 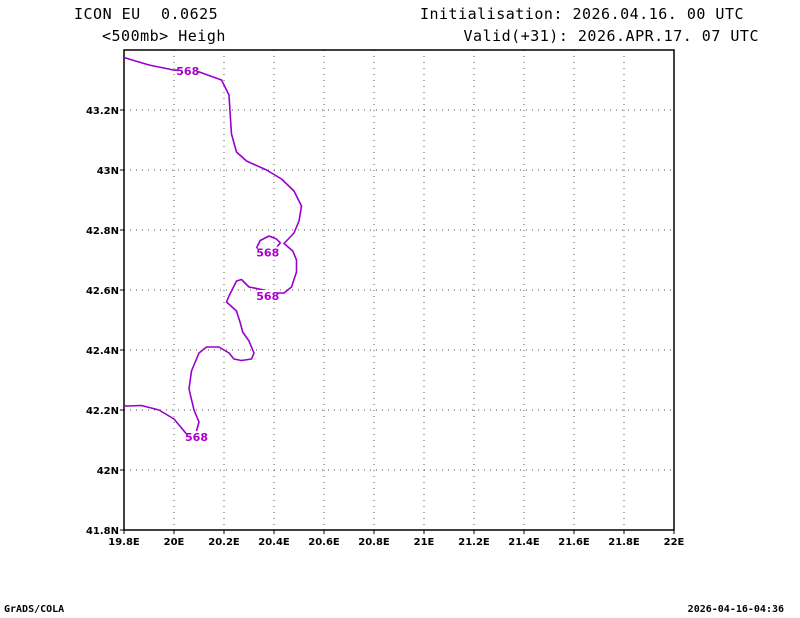 I want to click on y-tick-label: 43.2N, so click(x=102, y=111).